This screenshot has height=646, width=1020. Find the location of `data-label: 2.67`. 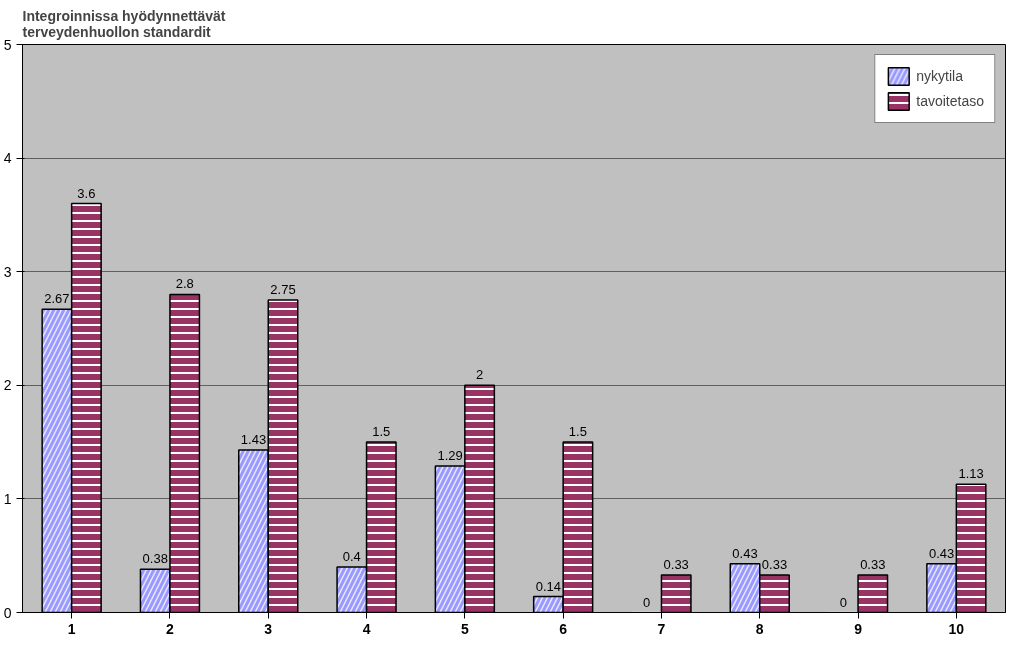

data-label: 2.67 is located at coordinates (57, 299).